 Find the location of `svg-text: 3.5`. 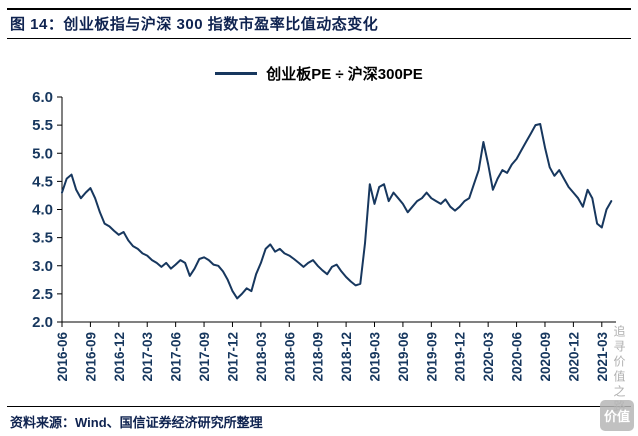

svg-text: 3.5 is located at coordinates (42, 238).